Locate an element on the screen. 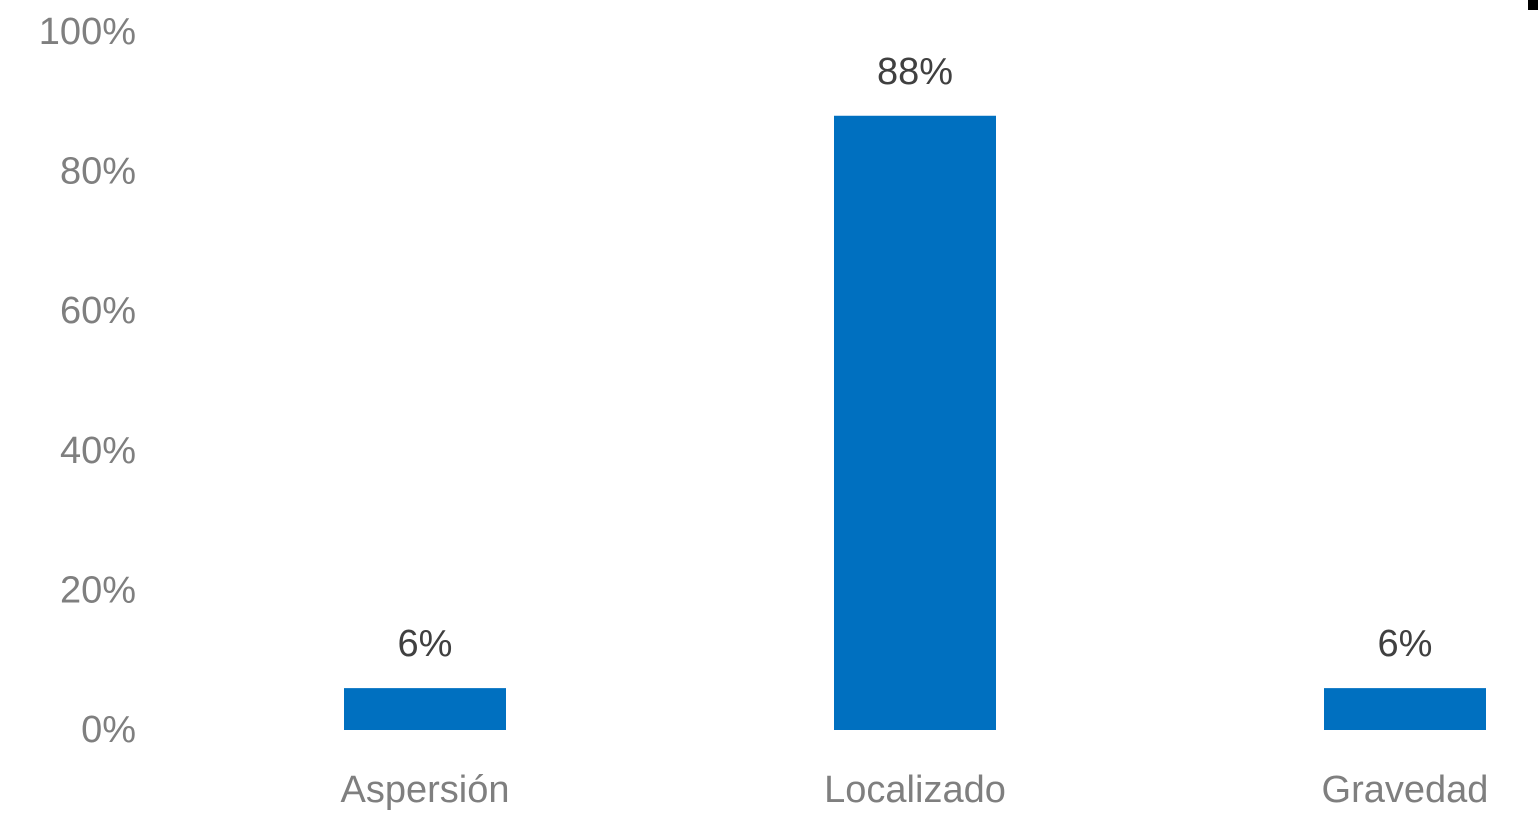 The width and height of the screenshot is (1538, 822). y-tick-label: 100% is located at coordinates (87, 32).